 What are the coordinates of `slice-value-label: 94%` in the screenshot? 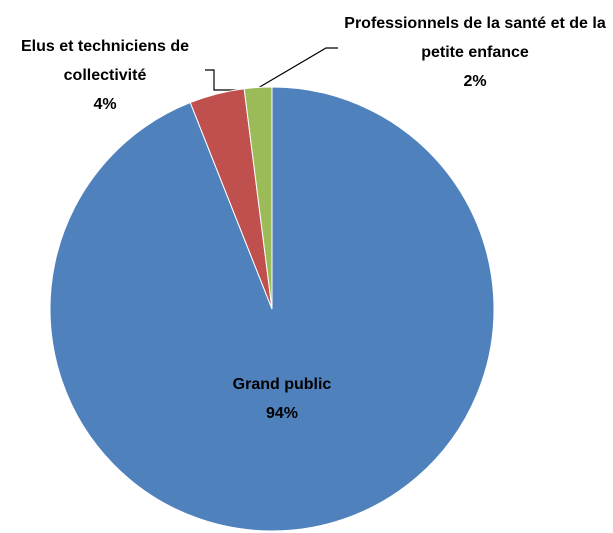 It's located at (282, 413).